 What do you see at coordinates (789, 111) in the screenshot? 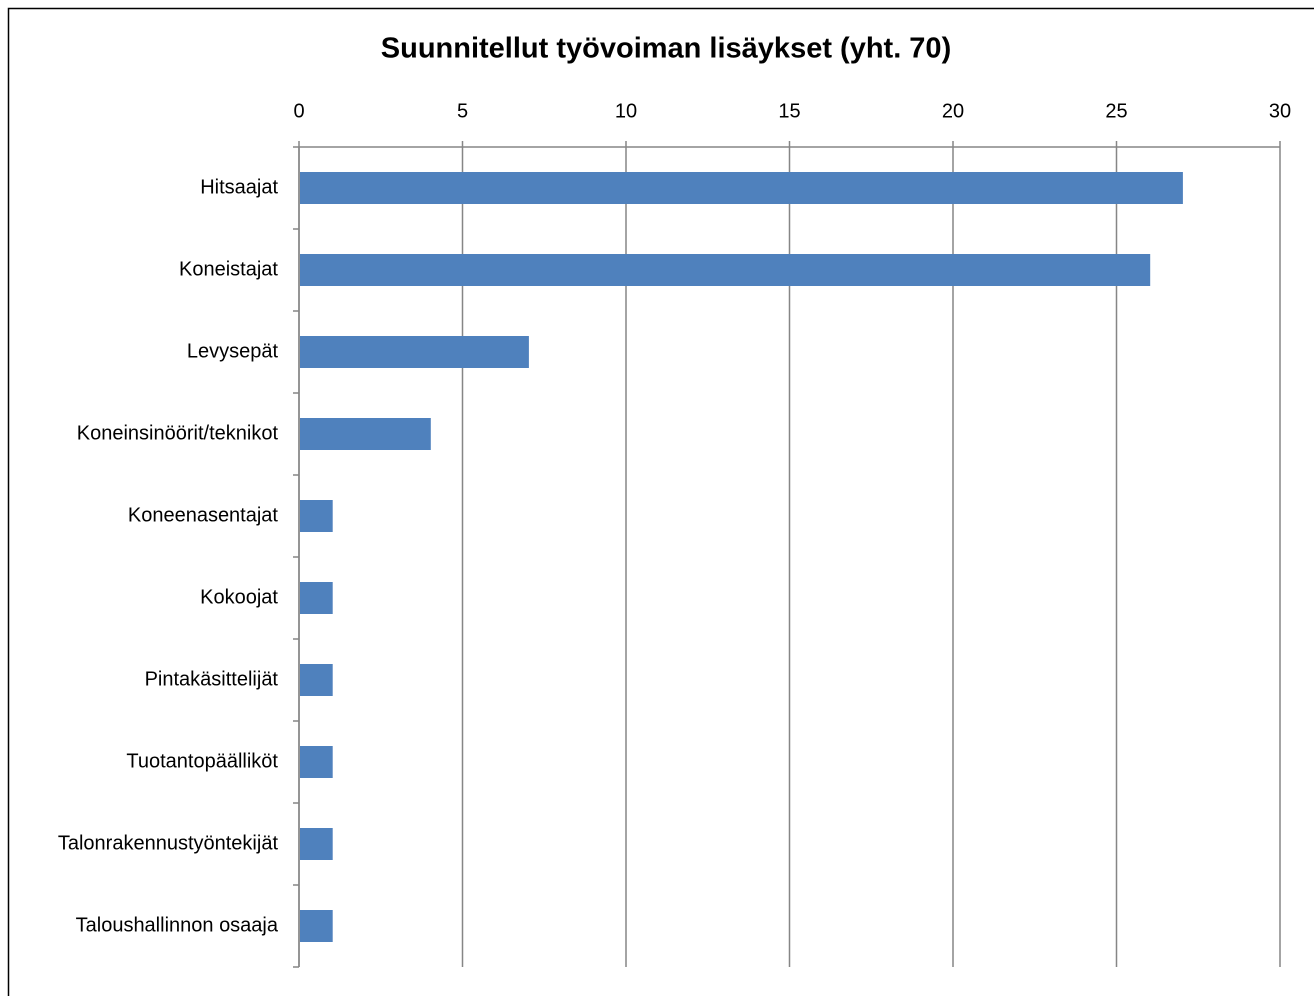
I see `x-tick-label: 15` at bounding box center [789, 111].